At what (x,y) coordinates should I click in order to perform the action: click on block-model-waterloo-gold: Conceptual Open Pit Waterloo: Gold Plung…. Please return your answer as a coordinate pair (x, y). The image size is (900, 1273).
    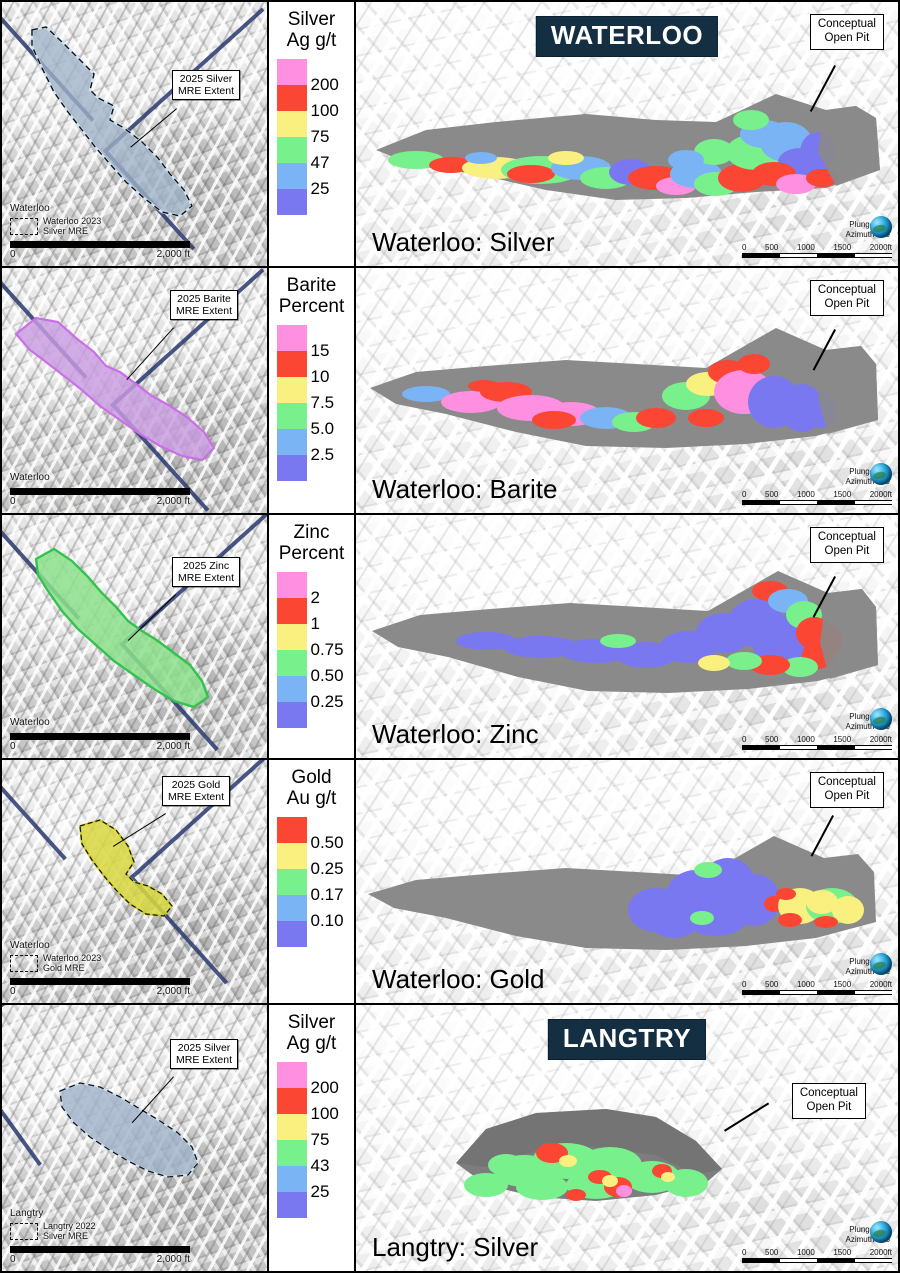
    Looking at the image, I should click on (627, 881).